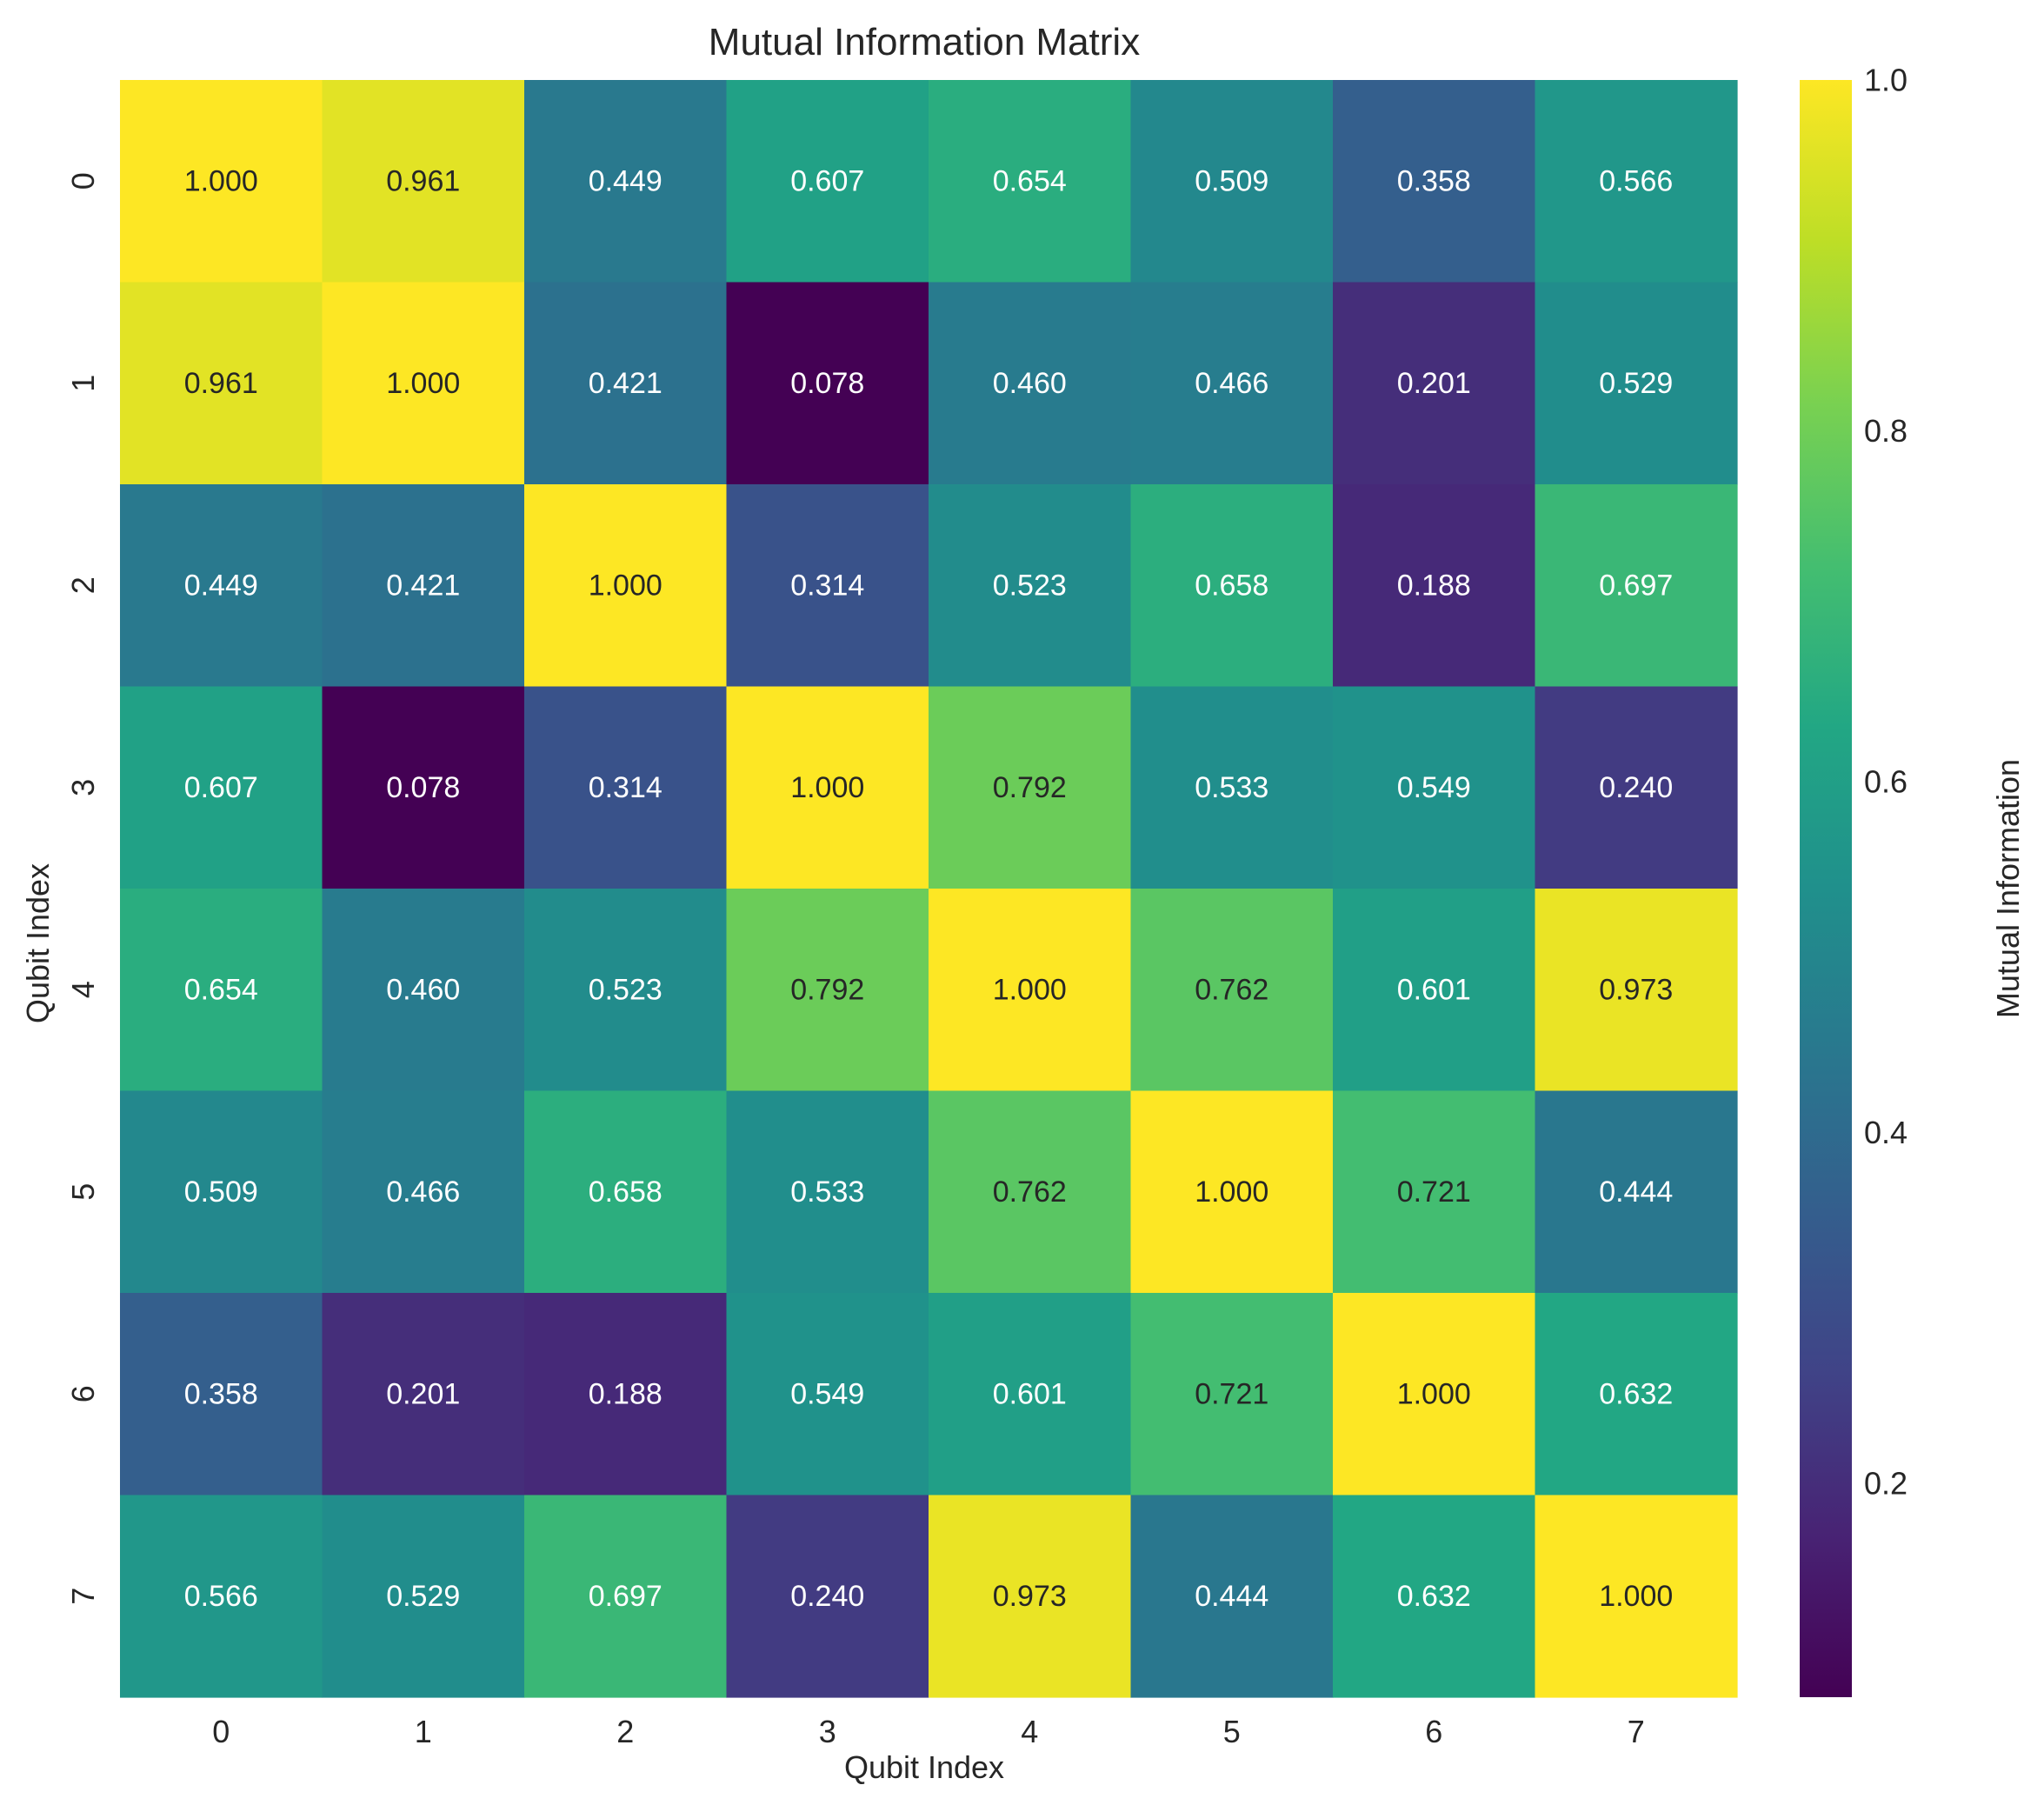  I want to click on cell-value-label-7-7: 1.000, so click(1636, 1596).